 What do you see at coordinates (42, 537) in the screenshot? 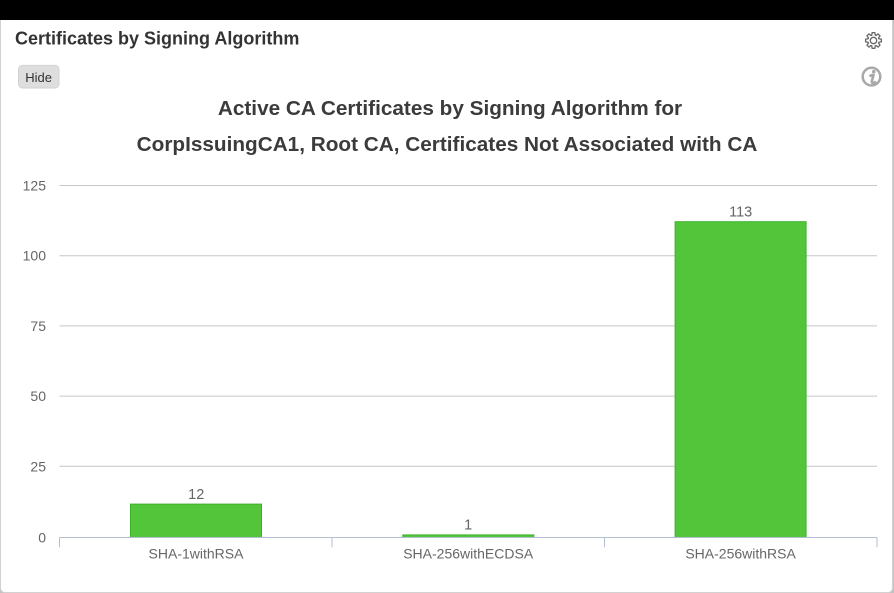
I see `svg-text: 0` at bounding box center [42, 537].